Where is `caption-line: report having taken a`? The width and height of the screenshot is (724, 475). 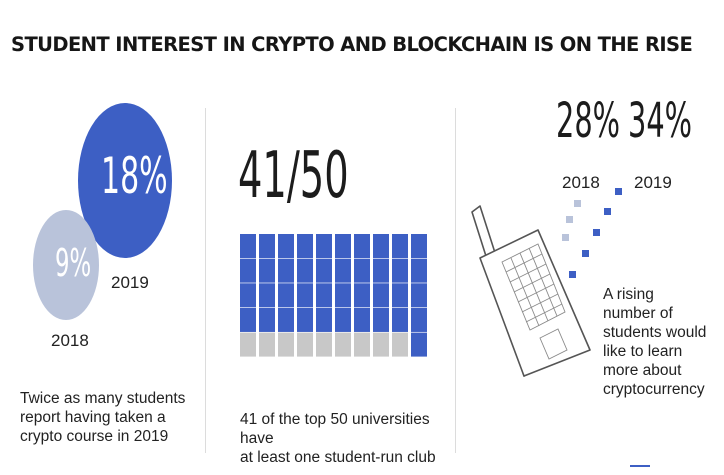
caption-line: report having taken a is located at coordinates (93, 417).